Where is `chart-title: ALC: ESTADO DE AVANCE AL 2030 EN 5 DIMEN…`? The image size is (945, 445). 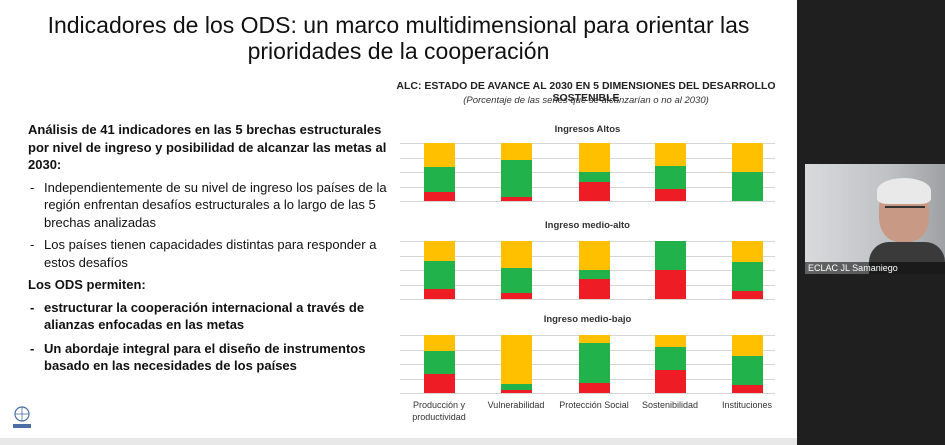 chart-title: ALC: ESTADO DE AVANCE AL 2030 EN 5 DIMEN… is located at coordinates (586, 92).